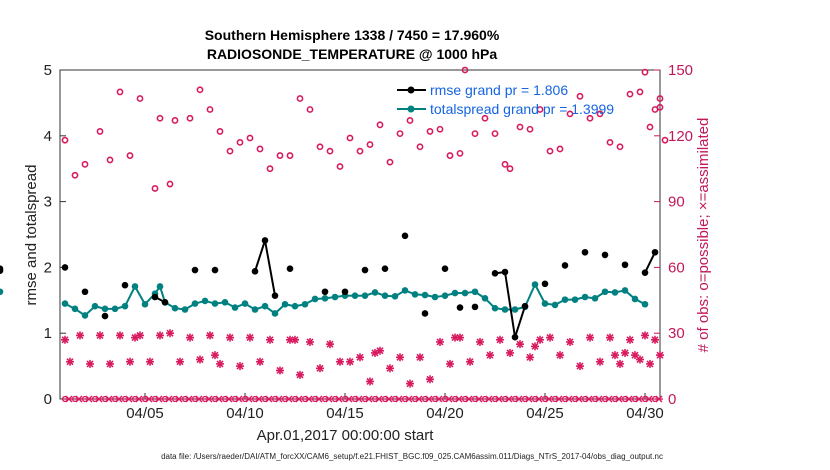 The image size is (830, 470). I want to click on legend-rmse-label: rmse grand pr = 1.806, so click(499, 90).